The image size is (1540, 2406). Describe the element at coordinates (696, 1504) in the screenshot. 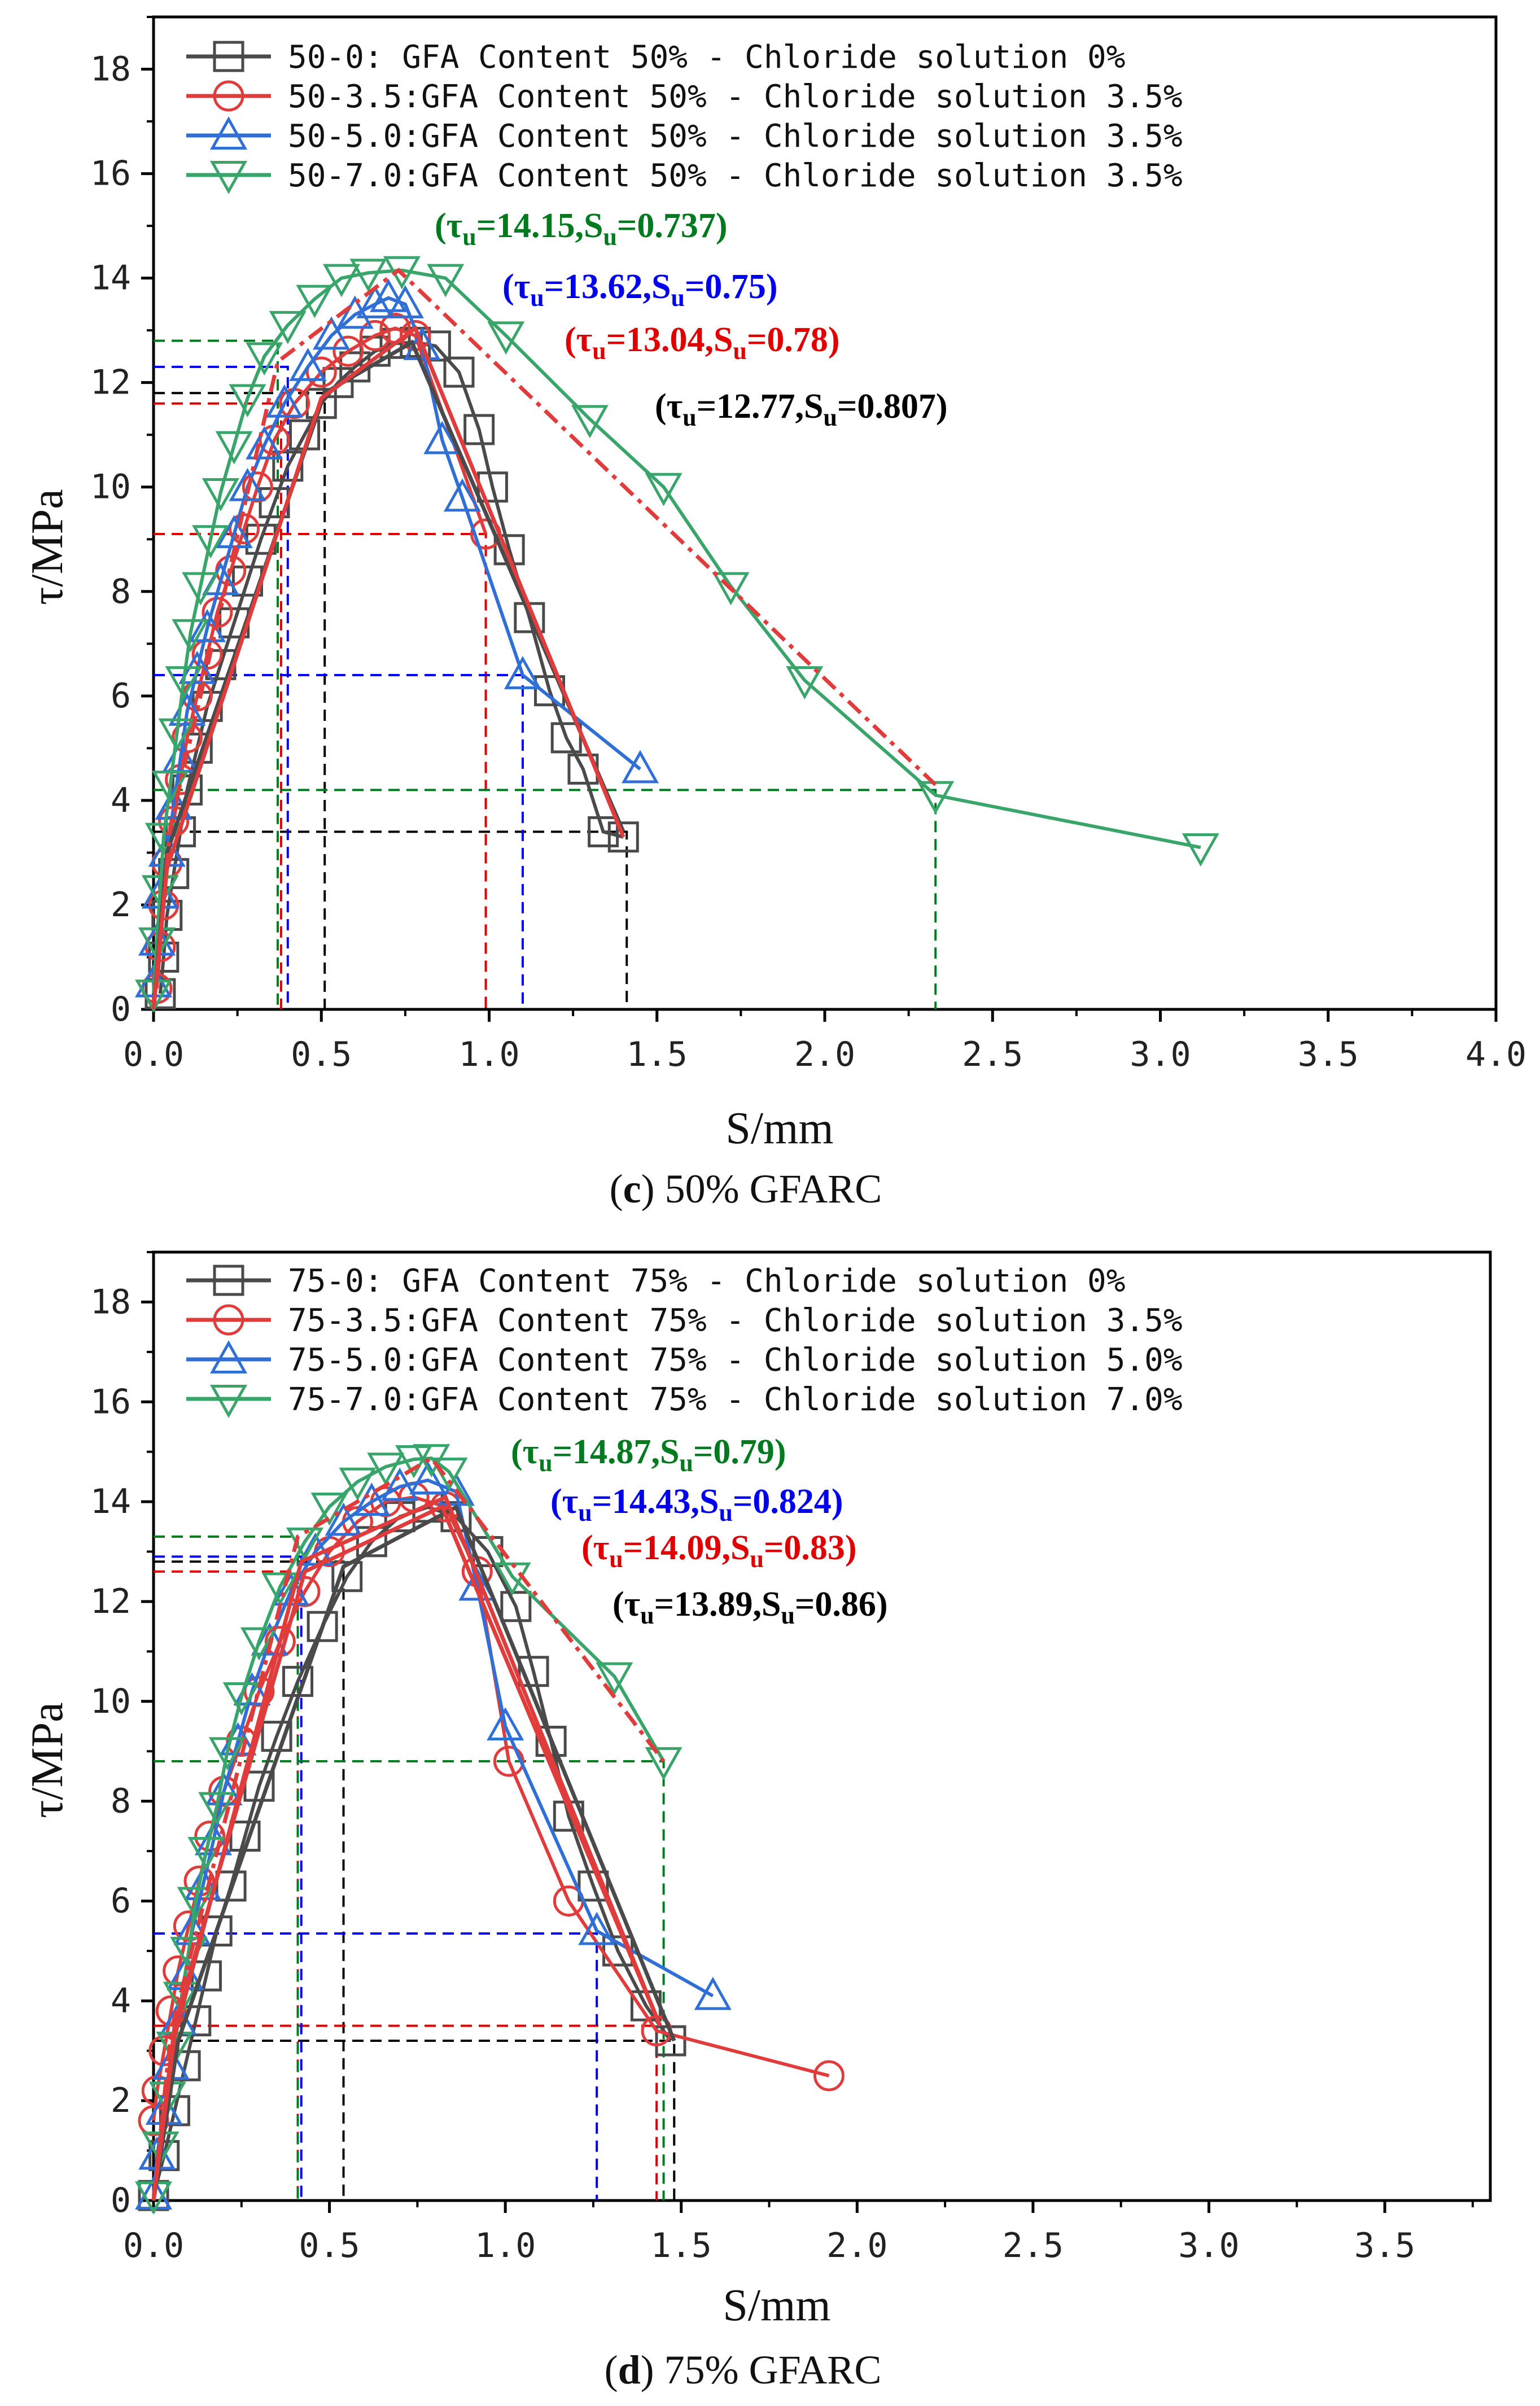

I see `peak-annotation: (τu=14.43,Su=0.824)` at that location.